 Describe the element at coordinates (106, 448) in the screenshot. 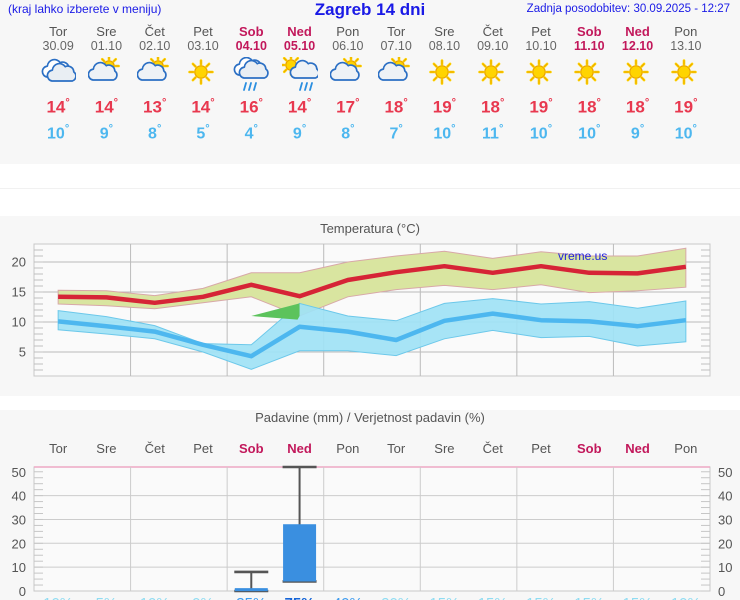

I see `svg-text: Sre` at that location.